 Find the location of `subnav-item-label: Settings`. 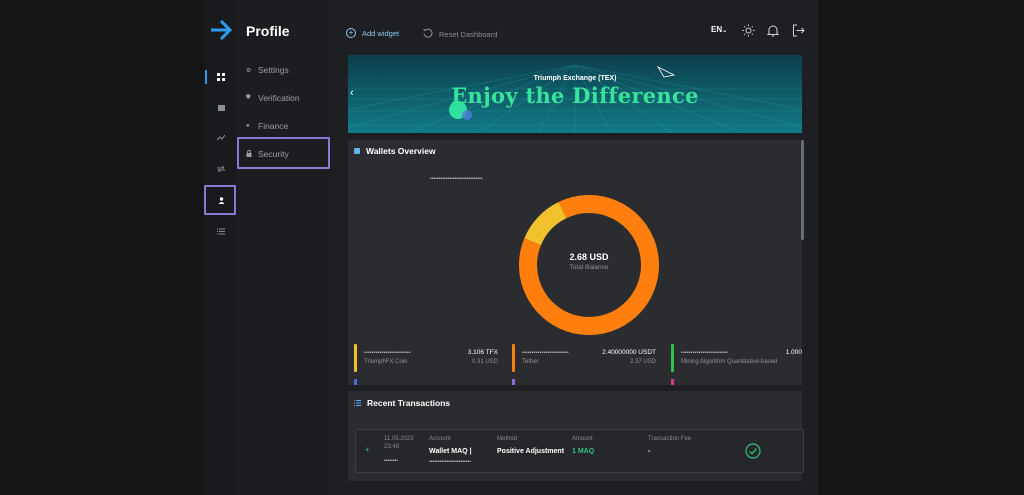

subnav-item-label: Settings is located at coordinates (273, 70).